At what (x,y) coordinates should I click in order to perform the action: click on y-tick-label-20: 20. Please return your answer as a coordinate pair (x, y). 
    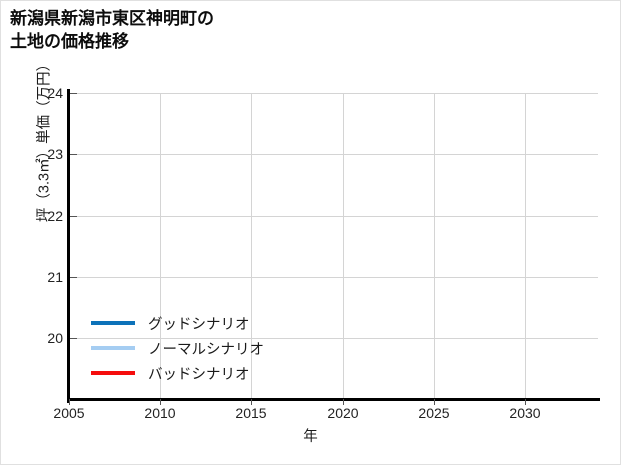
    Looking at the image, I should click on (55, 338).